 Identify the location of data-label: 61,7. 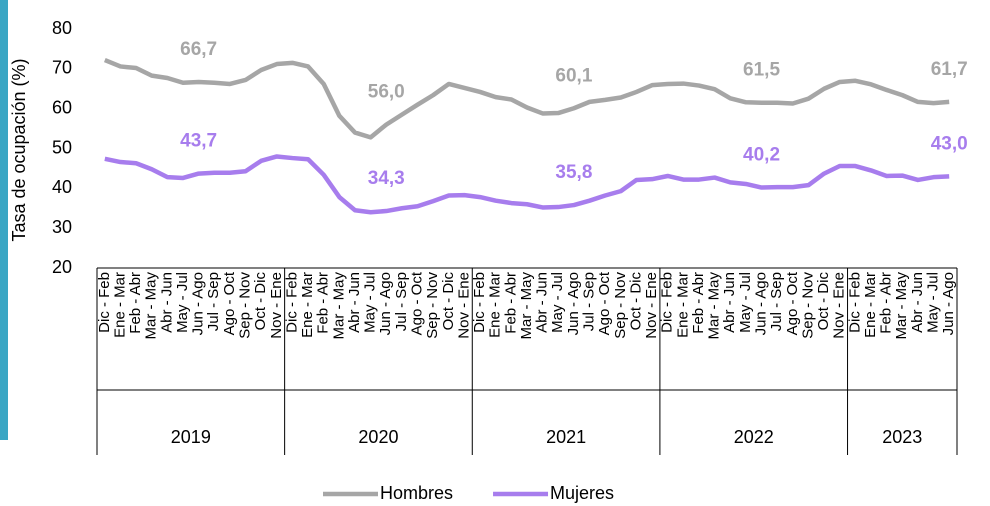
(949, 69).